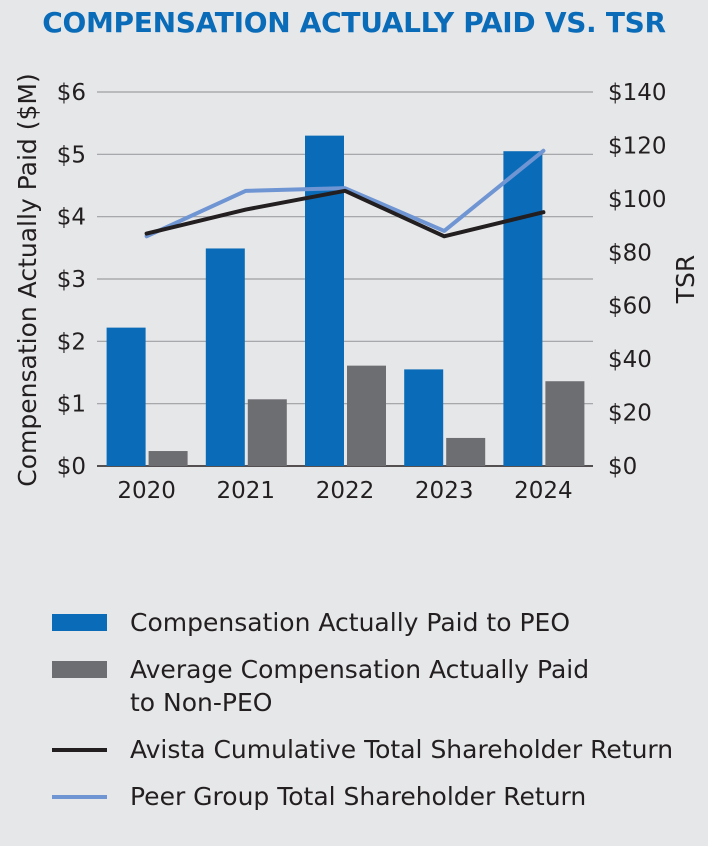 This screenshot has width=708, height=846. I want to click on chart-title: COMPENSATION ACTUALLY PAID VS. TSR, so click(354, 22).